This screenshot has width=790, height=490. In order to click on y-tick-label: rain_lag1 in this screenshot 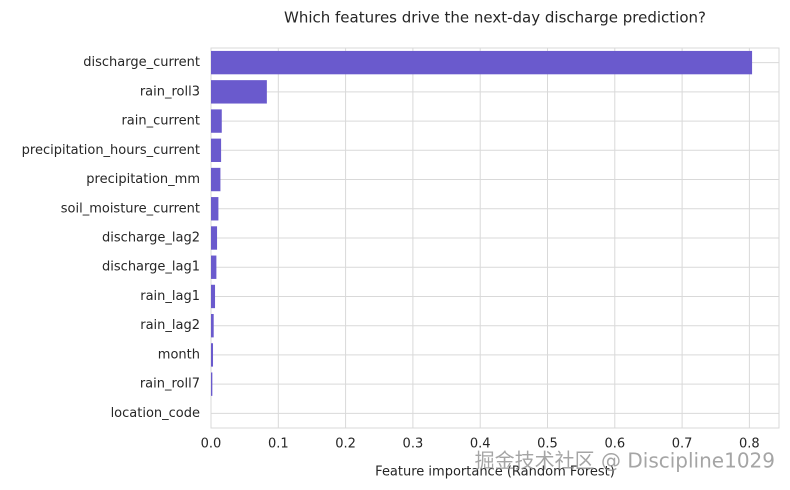, I will do `click(170, 296)`.